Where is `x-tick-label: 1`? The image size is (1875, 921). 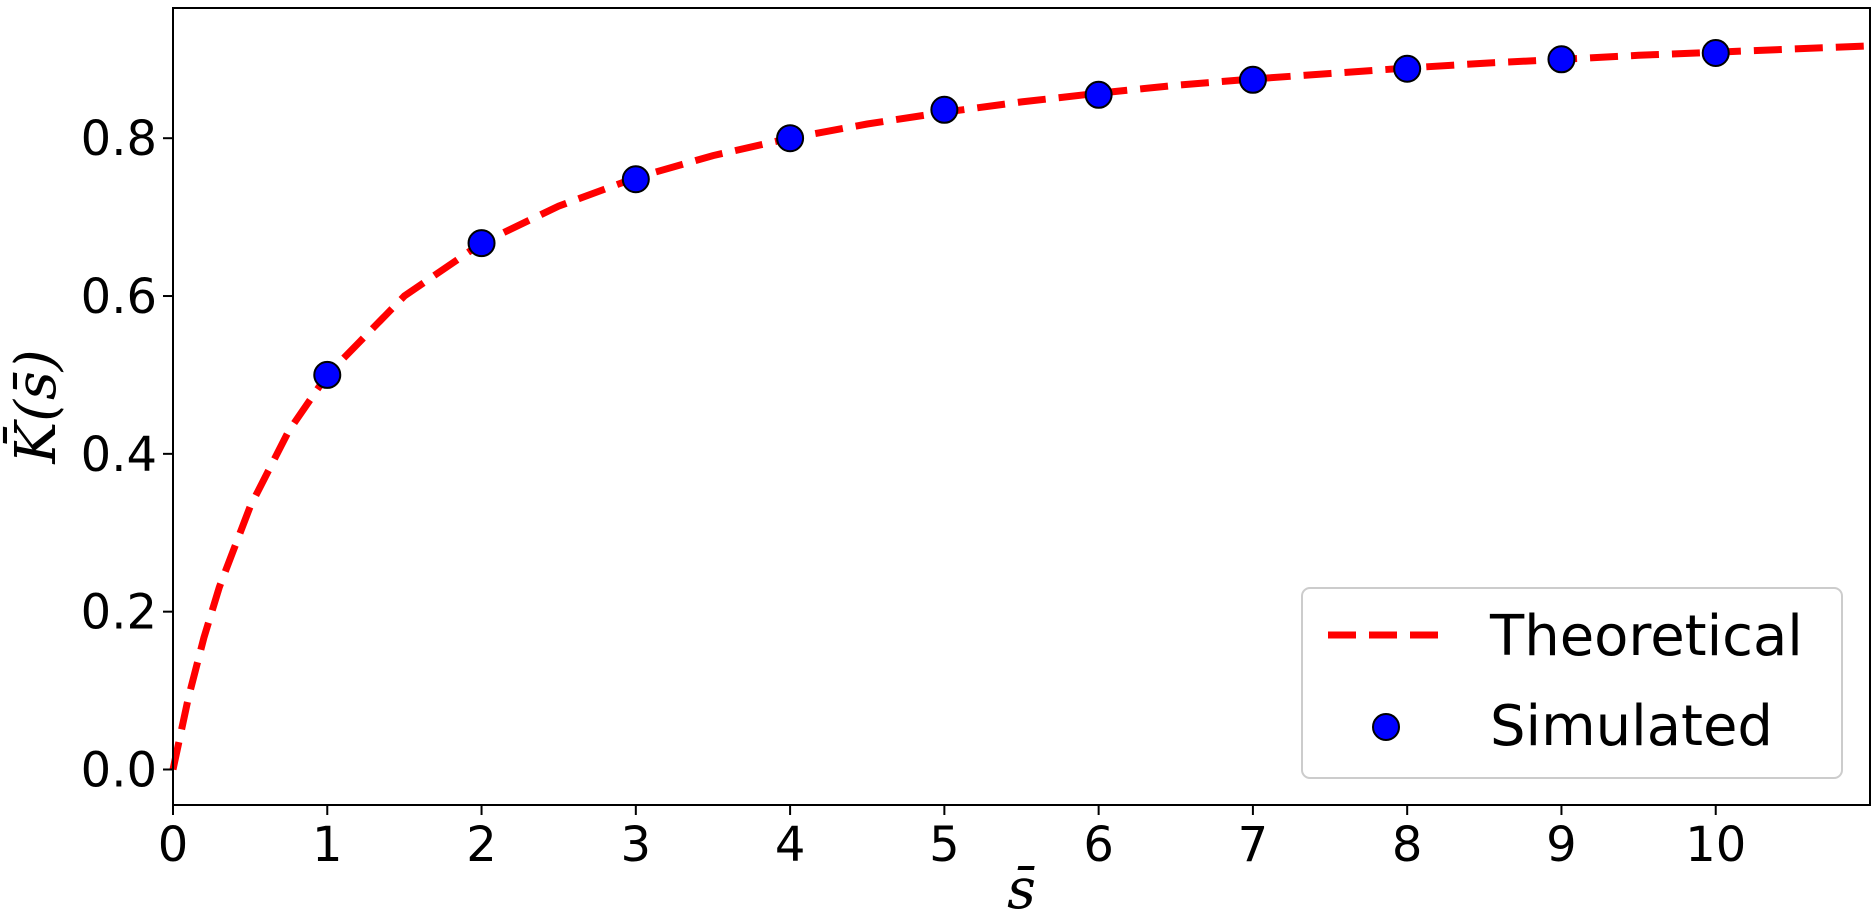 x-tick-label: 1 is located at coordinates (327, 845).